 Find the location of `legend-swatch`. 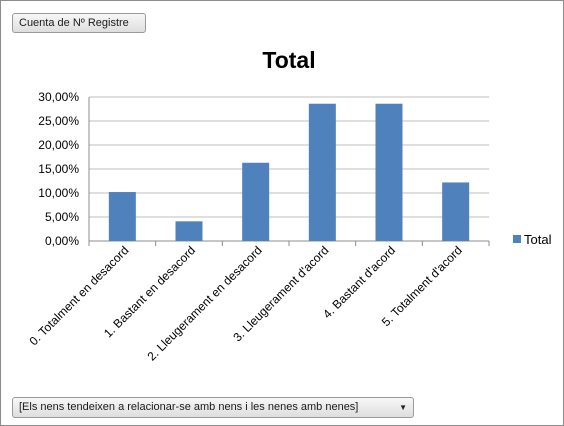

legend-swatch is located at coordinates (517, 239).